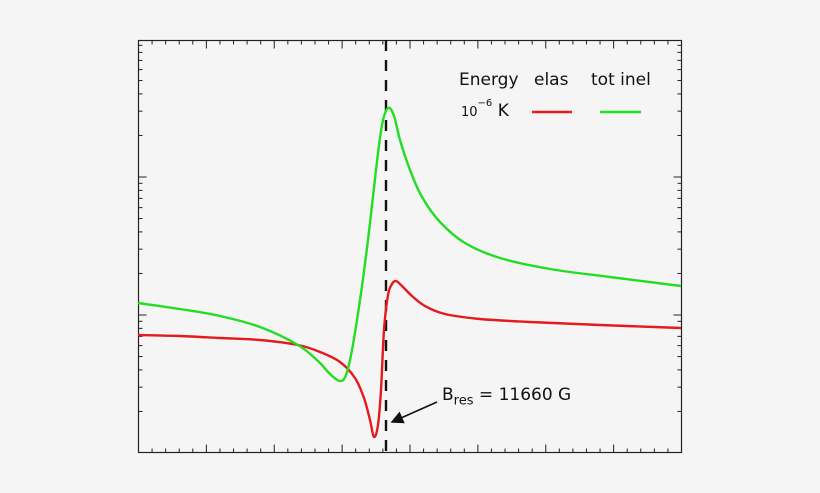  Describe the element at coordinates (414, 412) in the screenshot. I see `annotation-arrow` at that location.